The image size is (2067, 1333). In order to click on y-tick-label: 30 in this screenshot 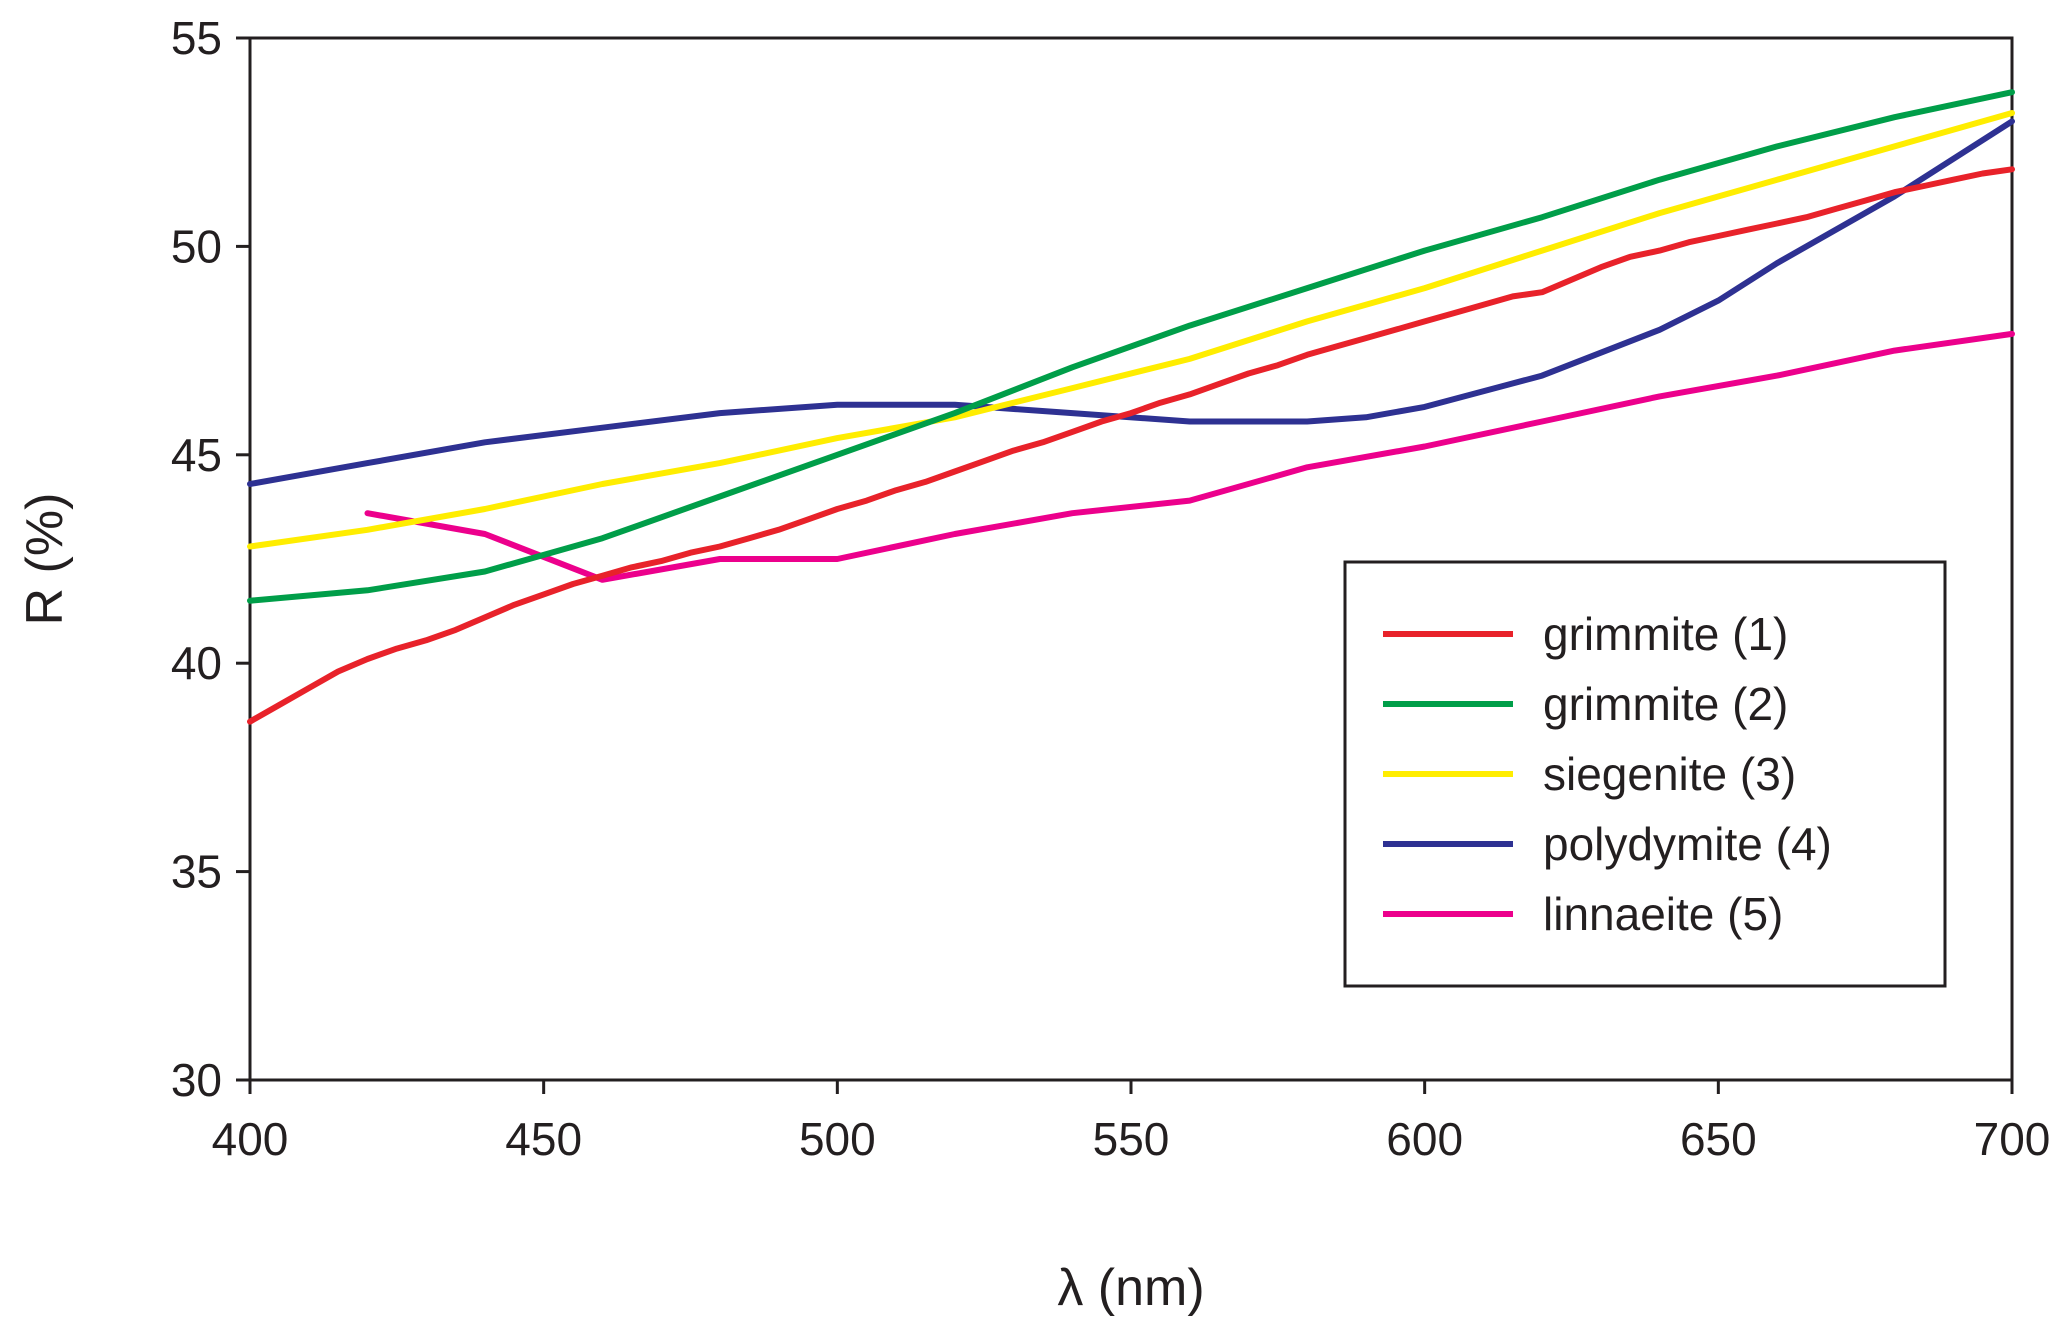, I will do `click(196, 1080)`.